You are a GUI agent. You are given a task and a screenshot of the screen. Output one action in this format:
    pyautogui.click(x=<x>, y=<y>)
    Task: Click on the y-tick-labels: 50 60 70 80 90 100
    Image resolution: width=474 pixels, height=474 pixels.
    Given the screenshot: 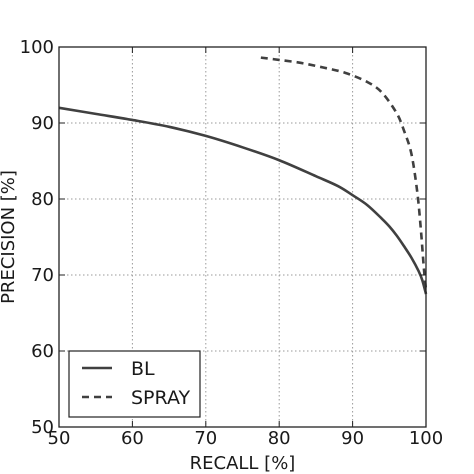 What is the action you would take?
    pyautogui.click(x=37, y=237)
    